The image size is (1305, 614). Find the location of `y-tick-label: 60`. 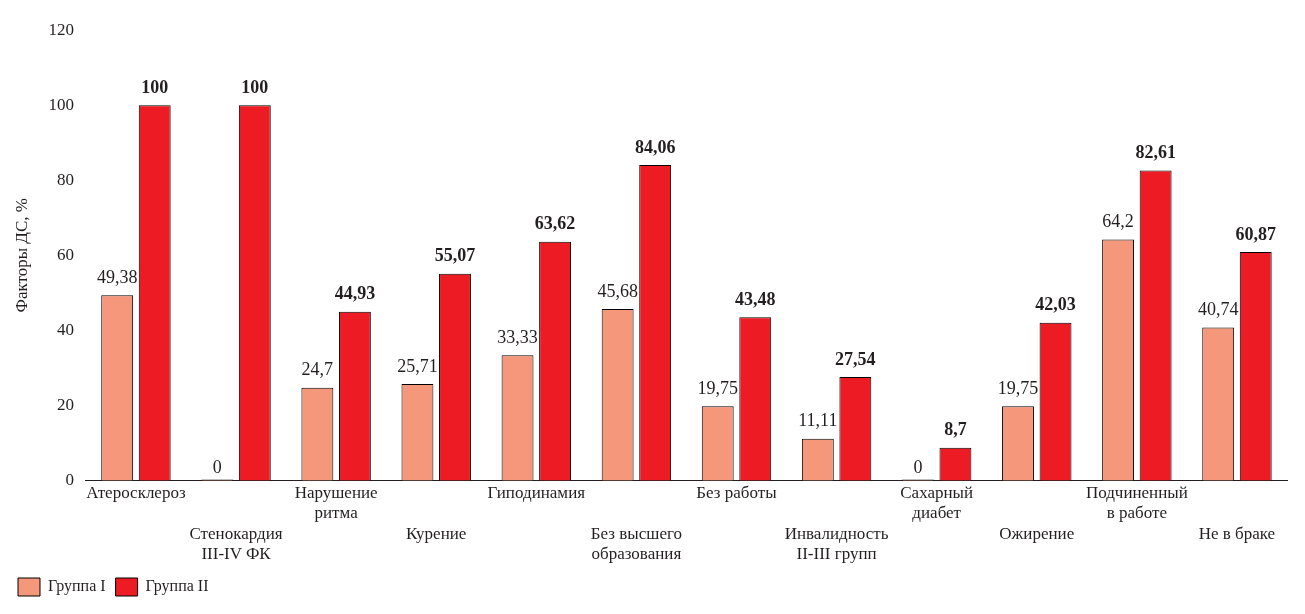

y-tick-label: 60 is located at coordinates (65, 254).